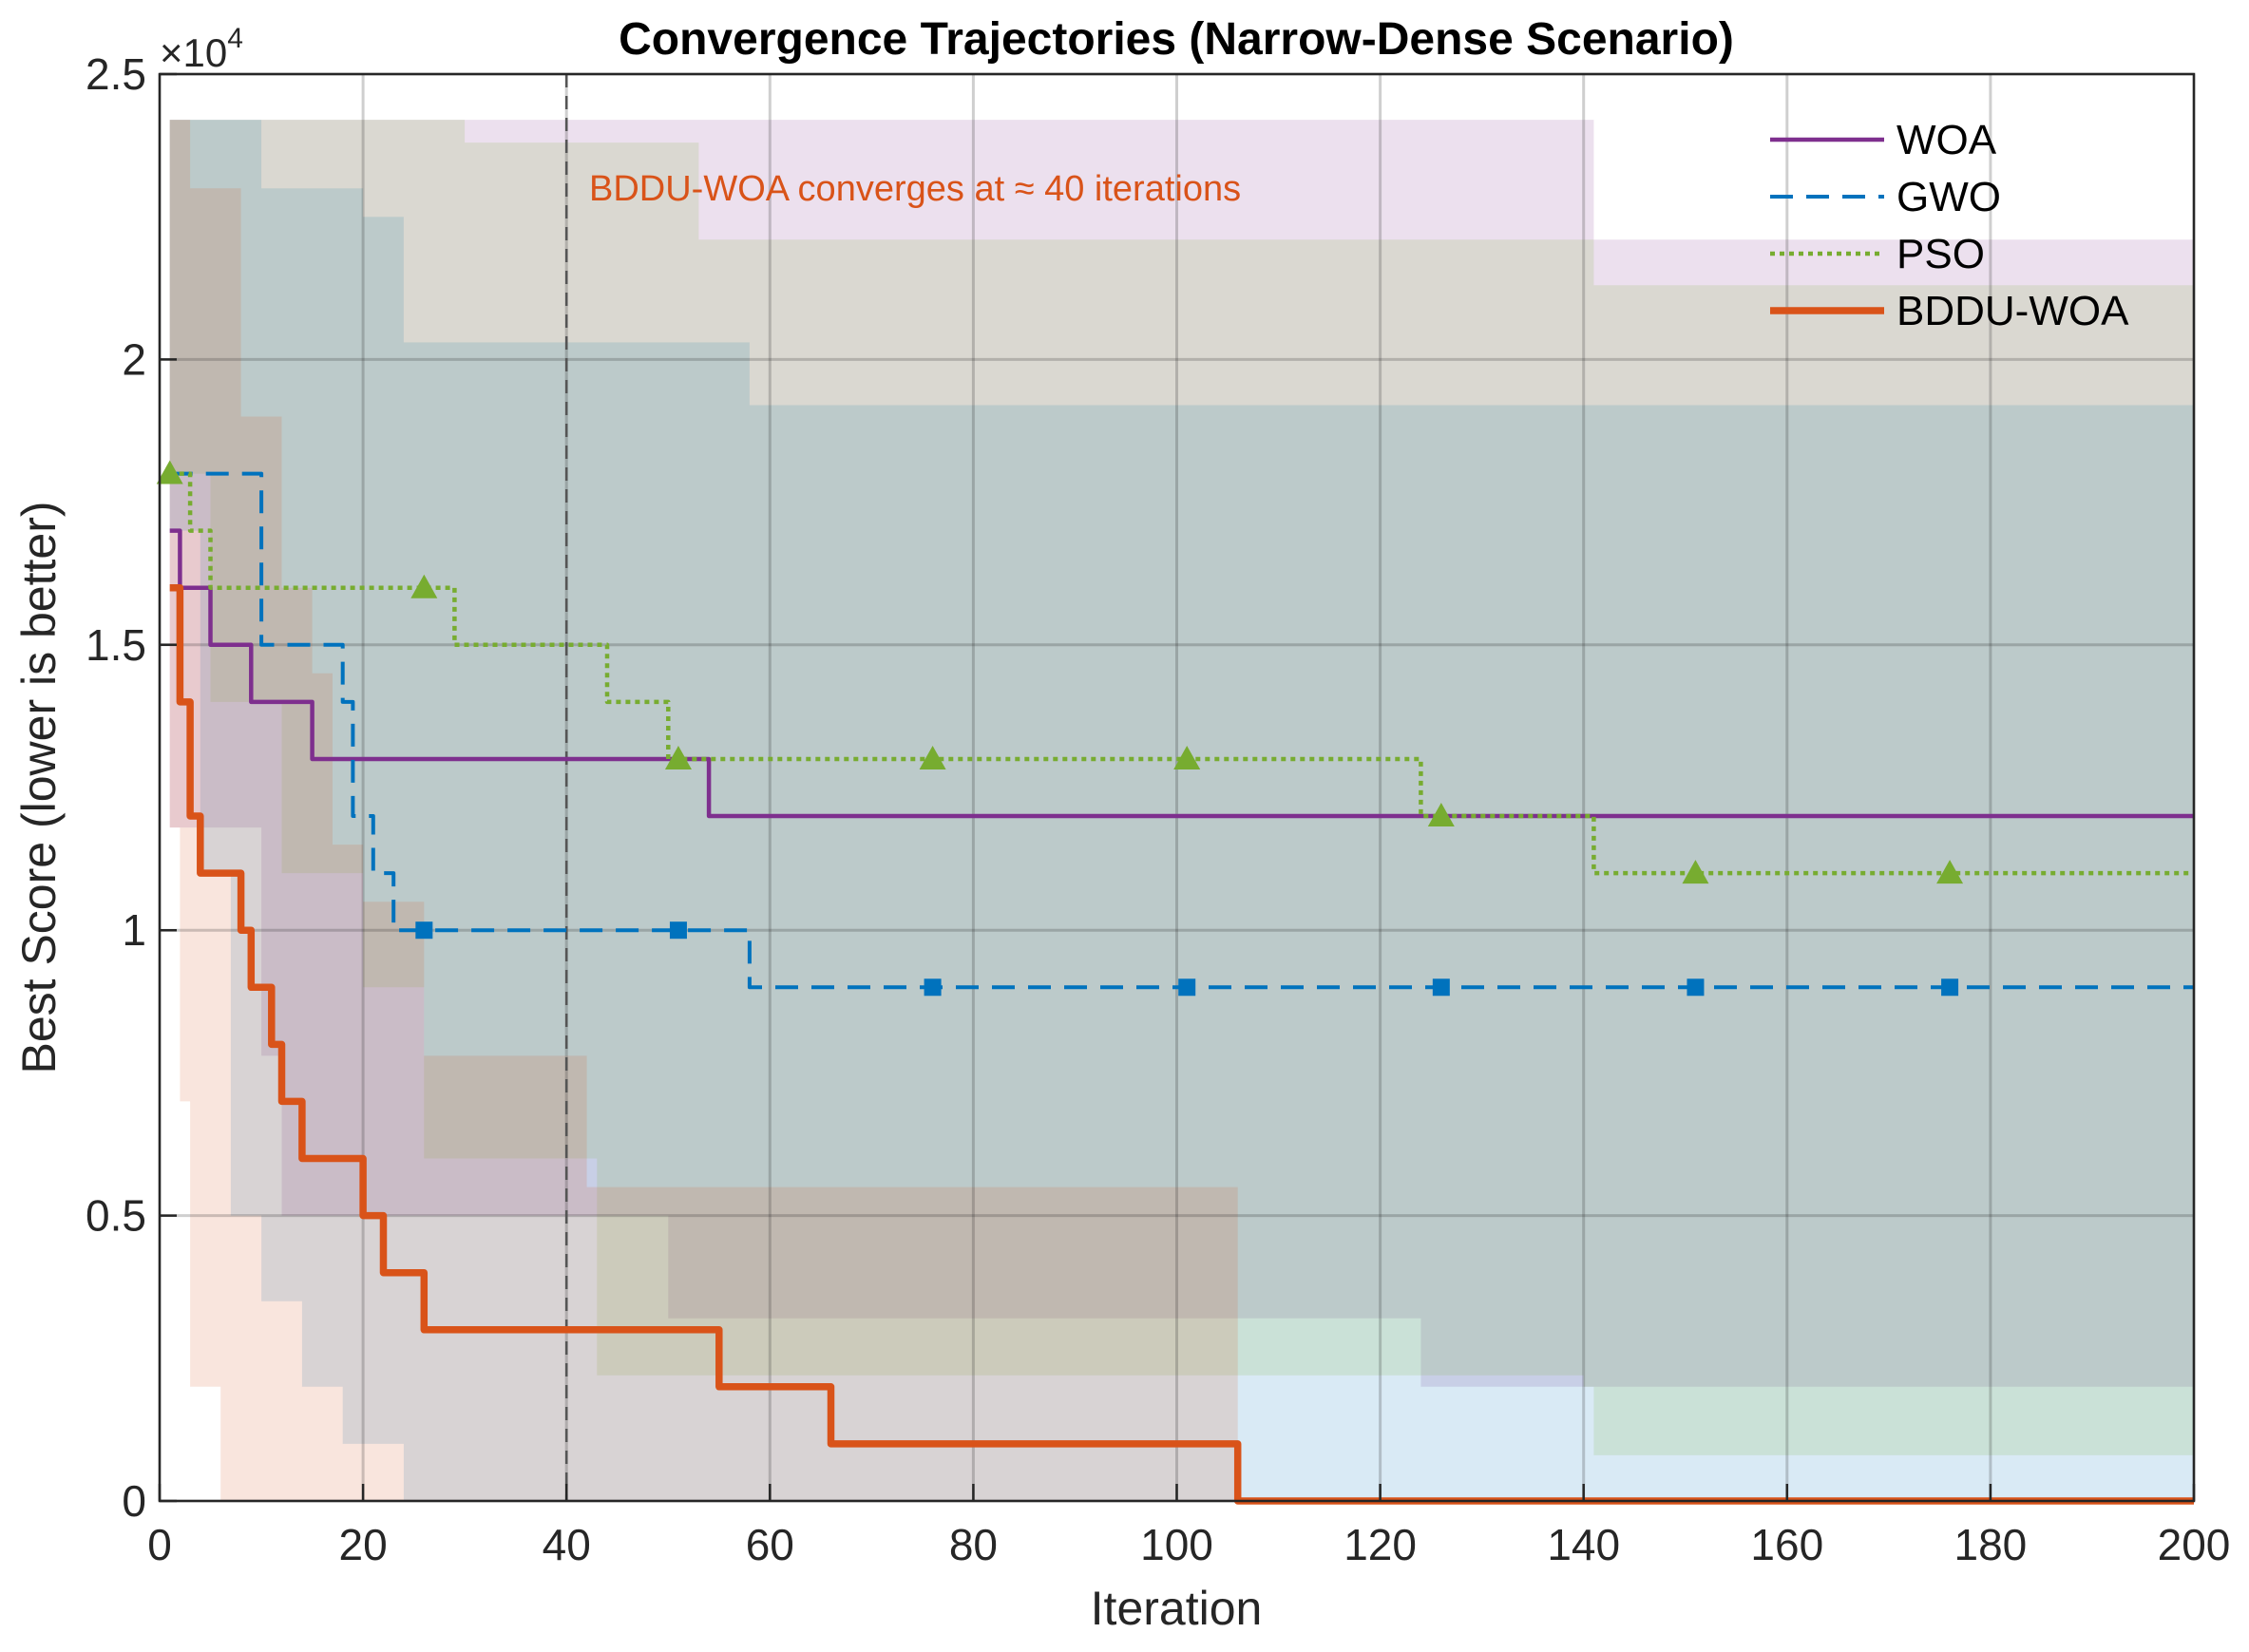  I want to click on x-tick-label: 180, so click(1991, 1544).